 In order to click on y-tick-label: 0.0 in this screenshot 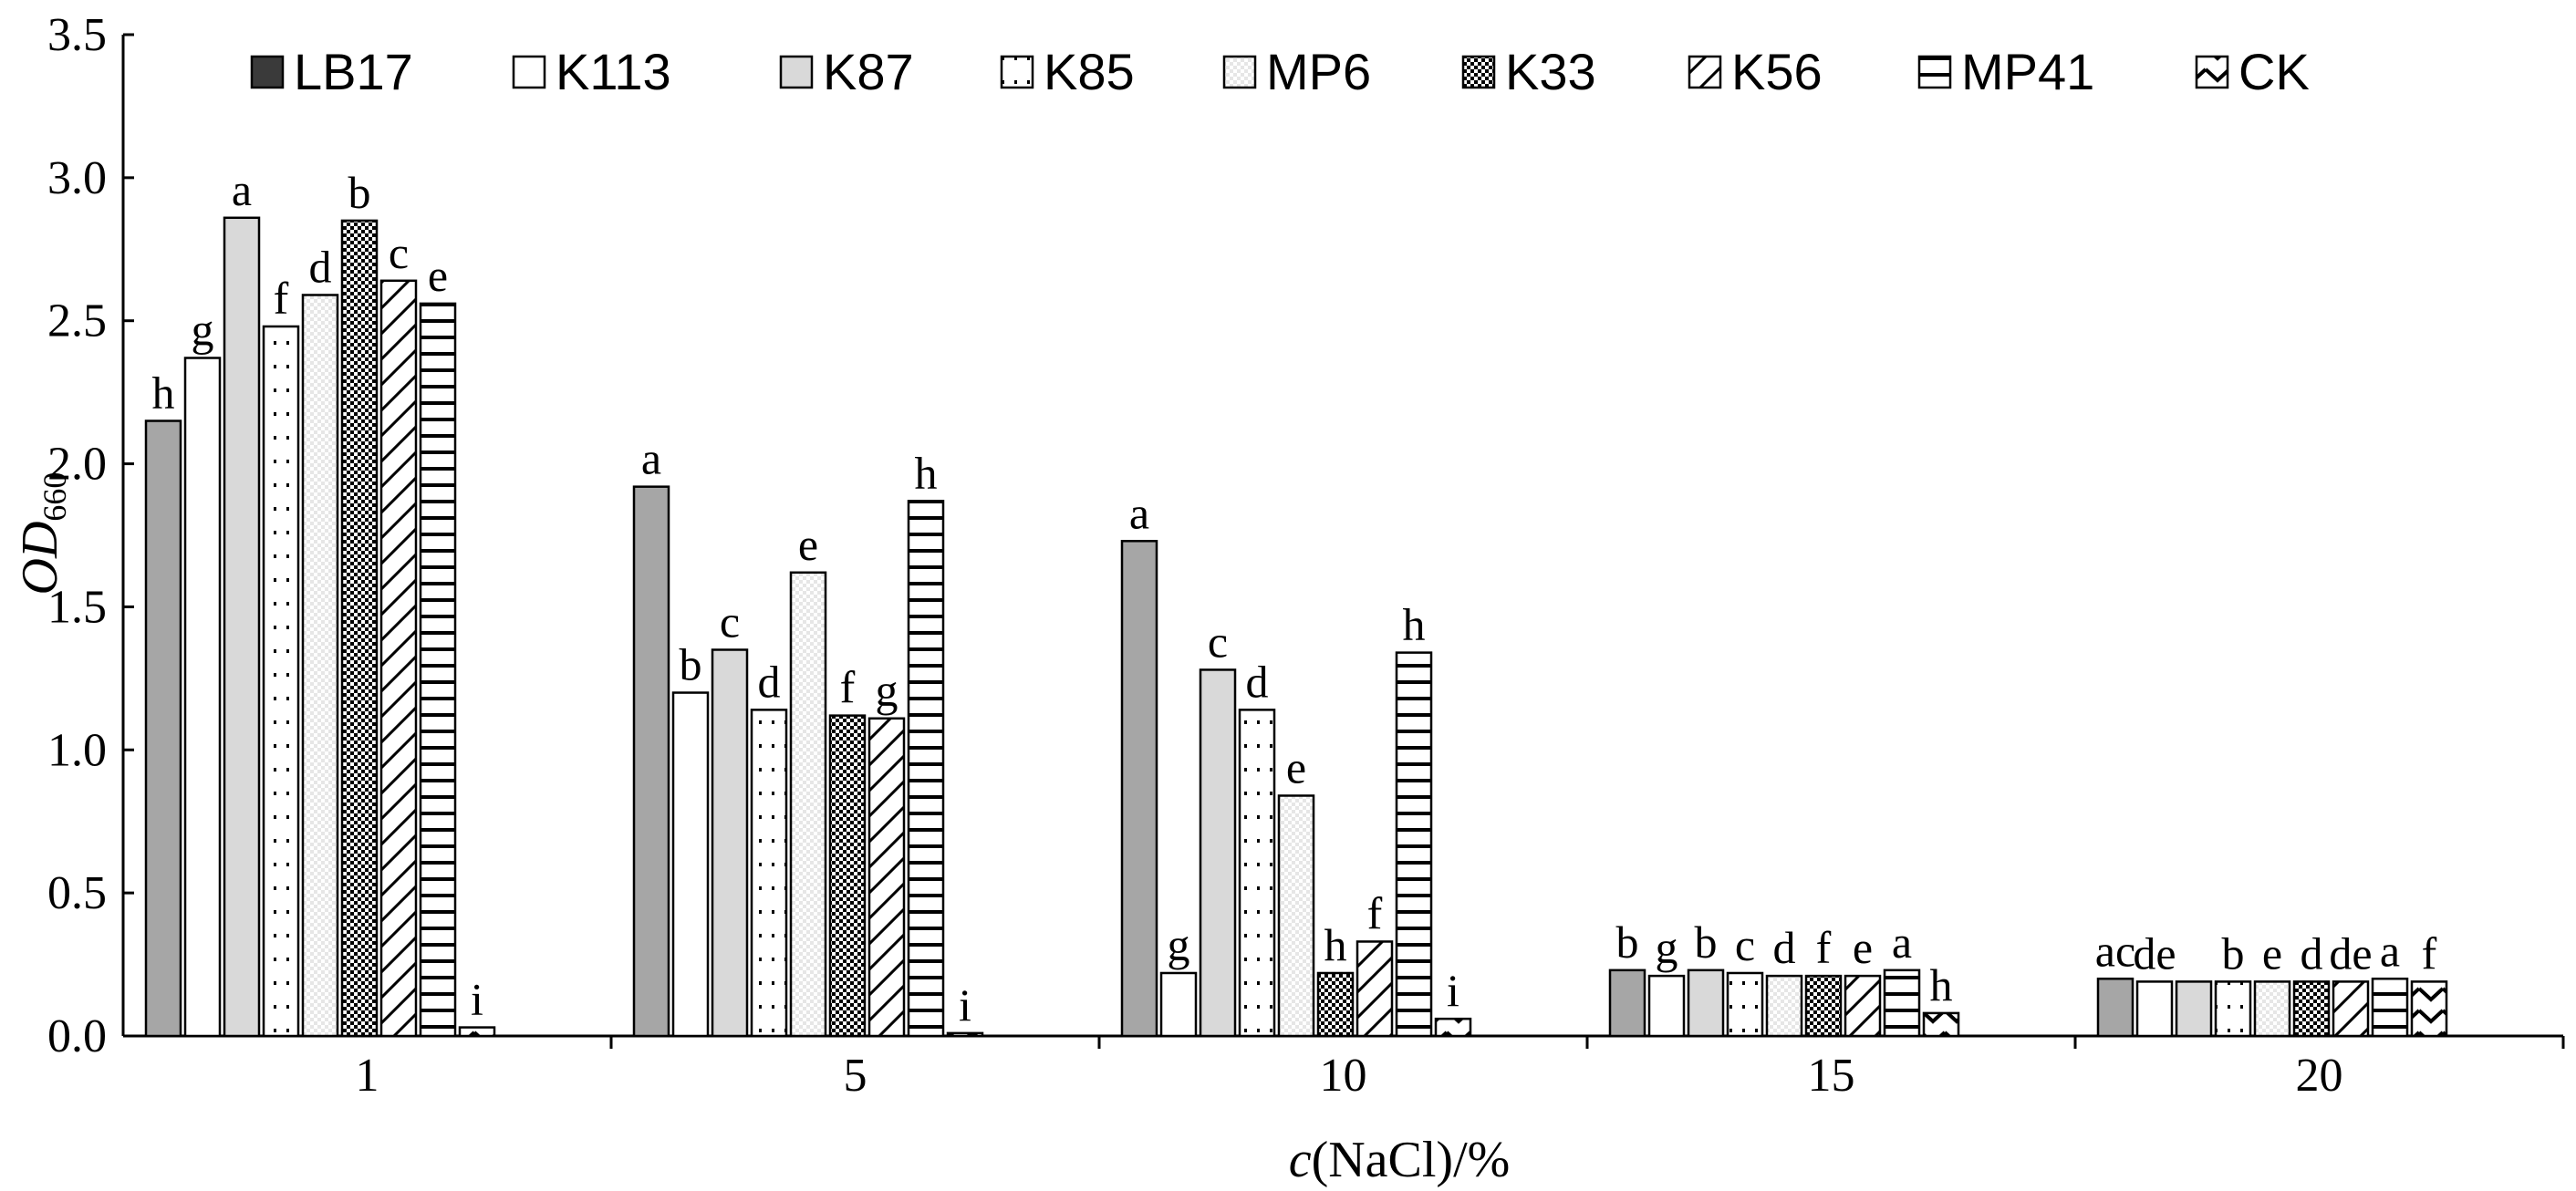, I will do `click(77, 1036)`.